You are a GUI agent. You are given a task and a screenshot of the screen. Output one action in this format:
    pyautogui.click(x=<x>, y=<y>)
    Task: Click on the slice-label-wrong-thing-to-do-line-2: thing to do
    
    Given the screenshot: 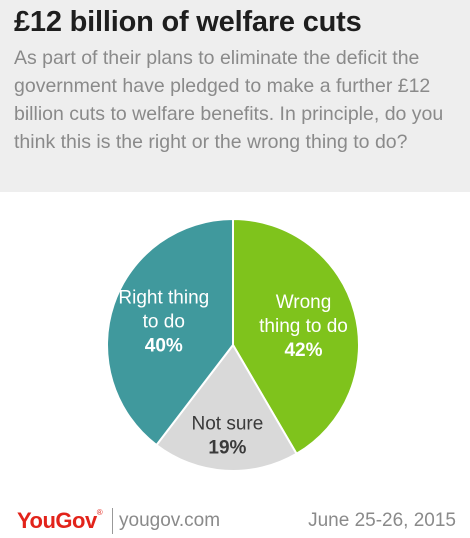 What is the action you would take?
    pyautogui.click(x=303, y=326)
    